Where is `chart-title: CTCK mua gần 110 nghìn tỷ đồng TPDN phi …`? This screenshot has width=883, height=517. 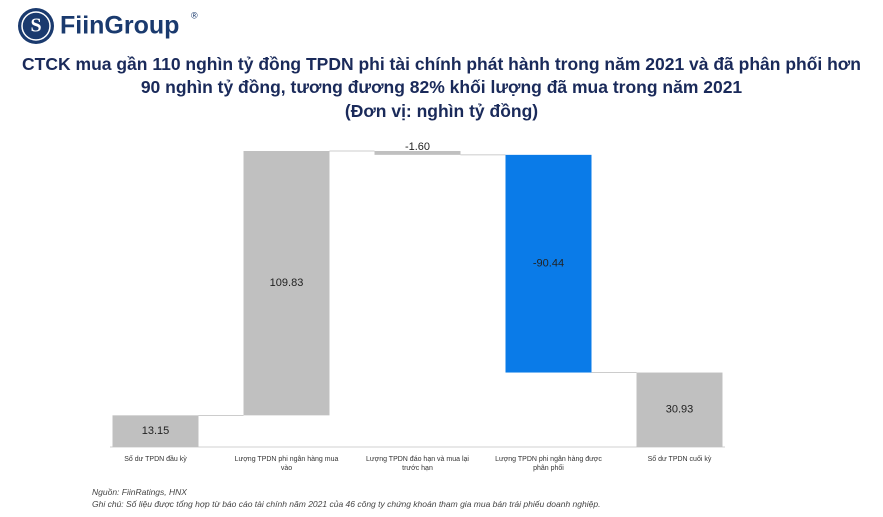 chart-title: CTCK mua gần 110 nghìn tỷ đồng TPDN phi … is located at coordinates (441, 75).